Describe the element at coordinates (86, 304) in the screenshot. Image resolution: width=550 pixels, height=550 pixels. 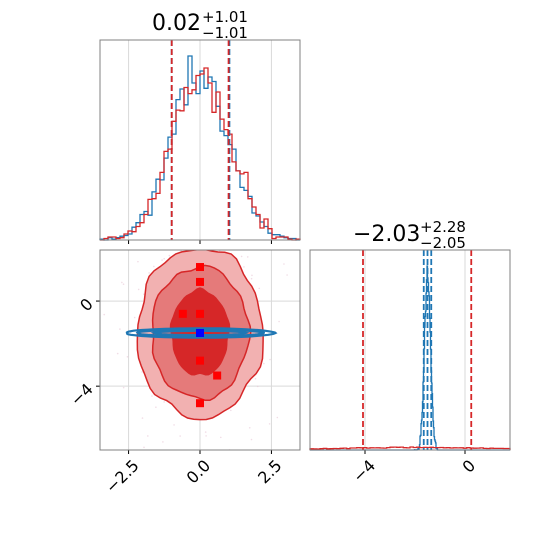
I see `y-tick-label-0: 0` at that location.